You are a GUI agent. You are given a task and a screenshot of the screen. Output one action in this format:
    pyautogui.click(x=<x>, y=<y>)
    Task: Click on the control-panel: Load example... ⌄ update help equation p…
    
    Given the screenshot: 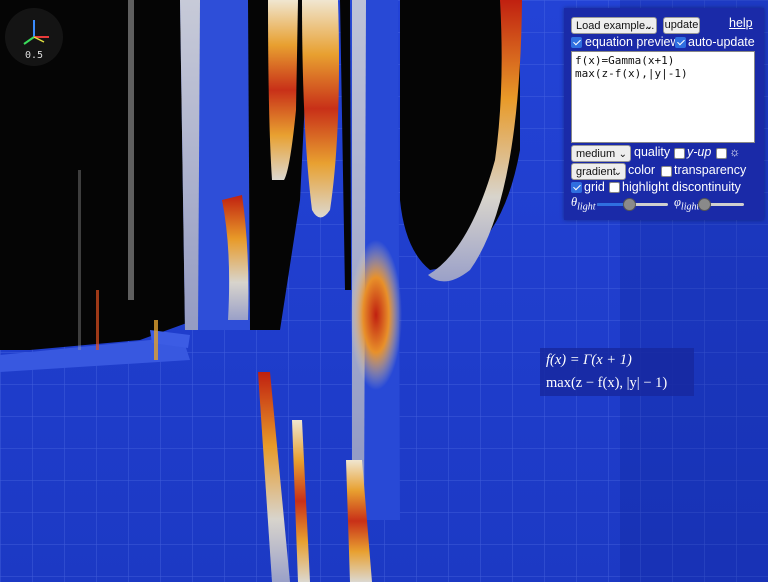 What is the action you would take?
    pyautogui.click(x=664, y=114)
    